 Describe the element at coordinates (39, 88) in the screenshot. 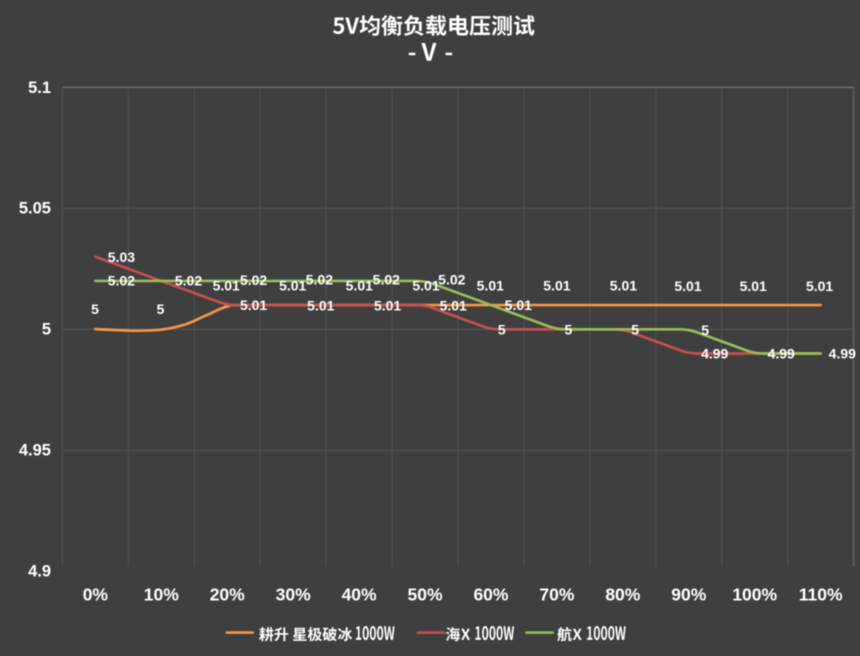

I see `svg-text: 5.1` at that location.